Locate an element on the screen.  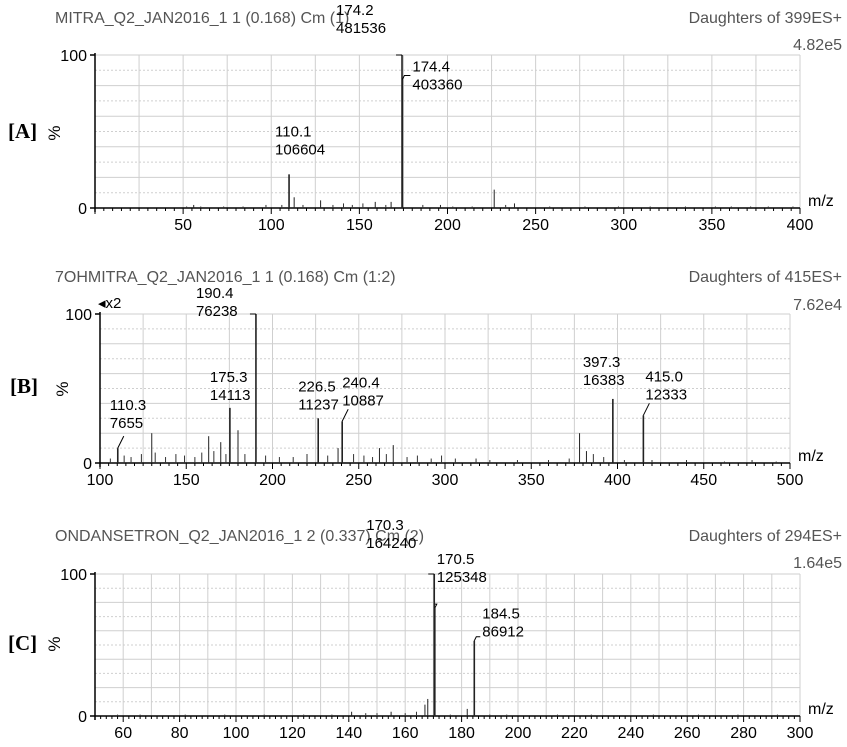
x-tick-label: 120 is located at coordinates (292, 733).